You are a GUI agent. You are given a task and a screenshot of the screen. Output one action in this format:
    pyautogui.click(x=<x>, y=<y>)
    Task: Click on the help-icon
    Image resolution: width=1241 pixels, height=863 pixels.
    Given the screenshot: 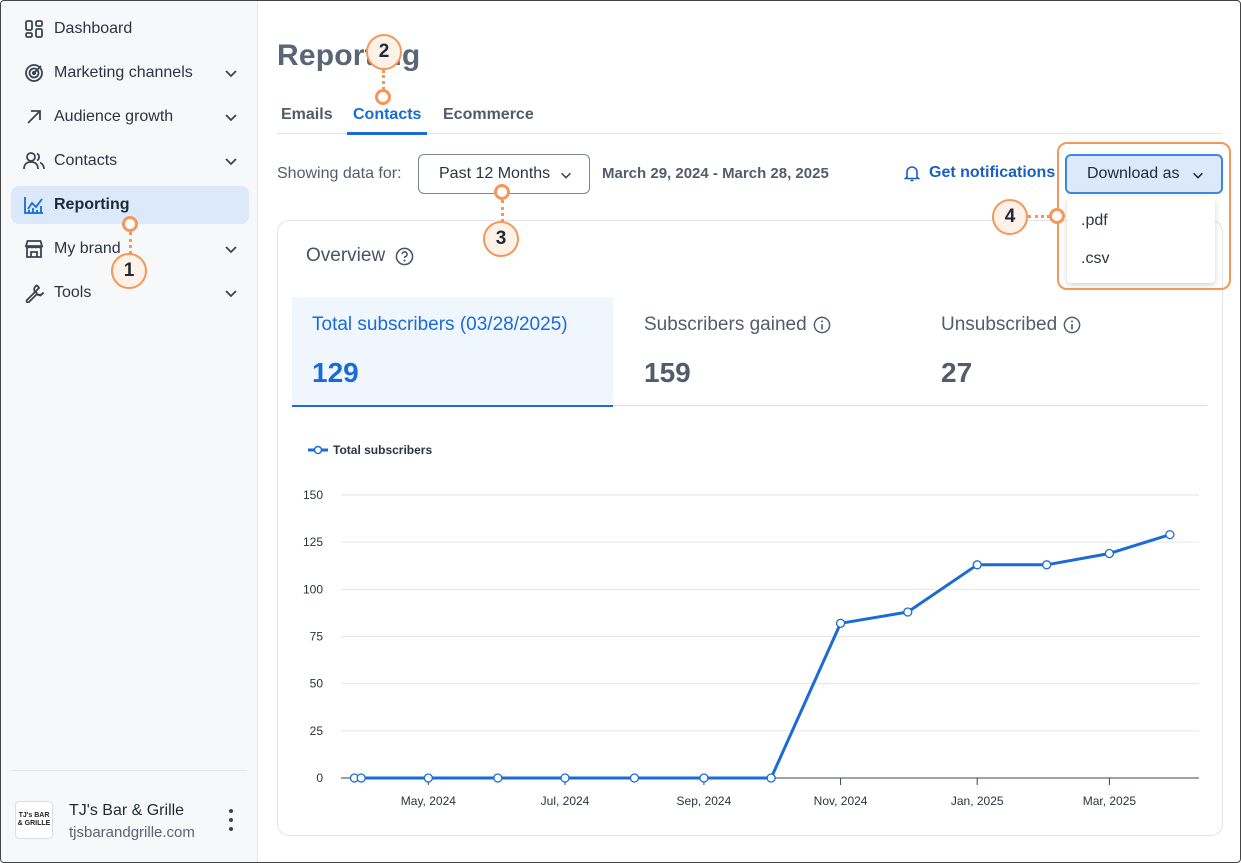 What is the action you would take?
    pyautogui.click(x=404, y=256)
    